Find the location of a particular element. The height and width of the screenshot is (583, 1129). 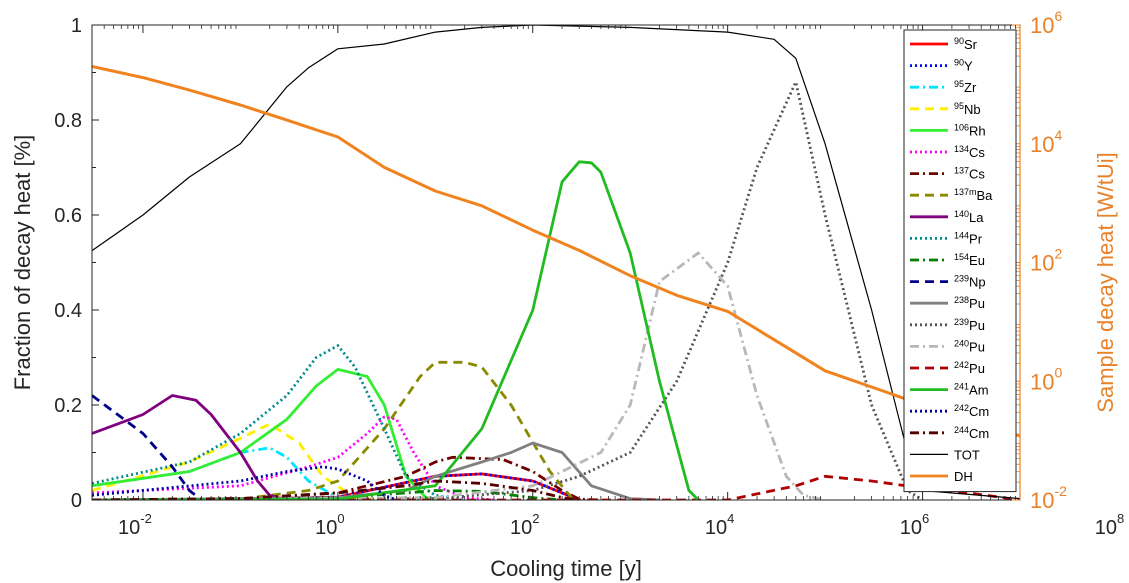

y-axis-right: 10⁻² 10⁰ 10² 10⁴ 10⁶ is located at coordinates (1039, 260).